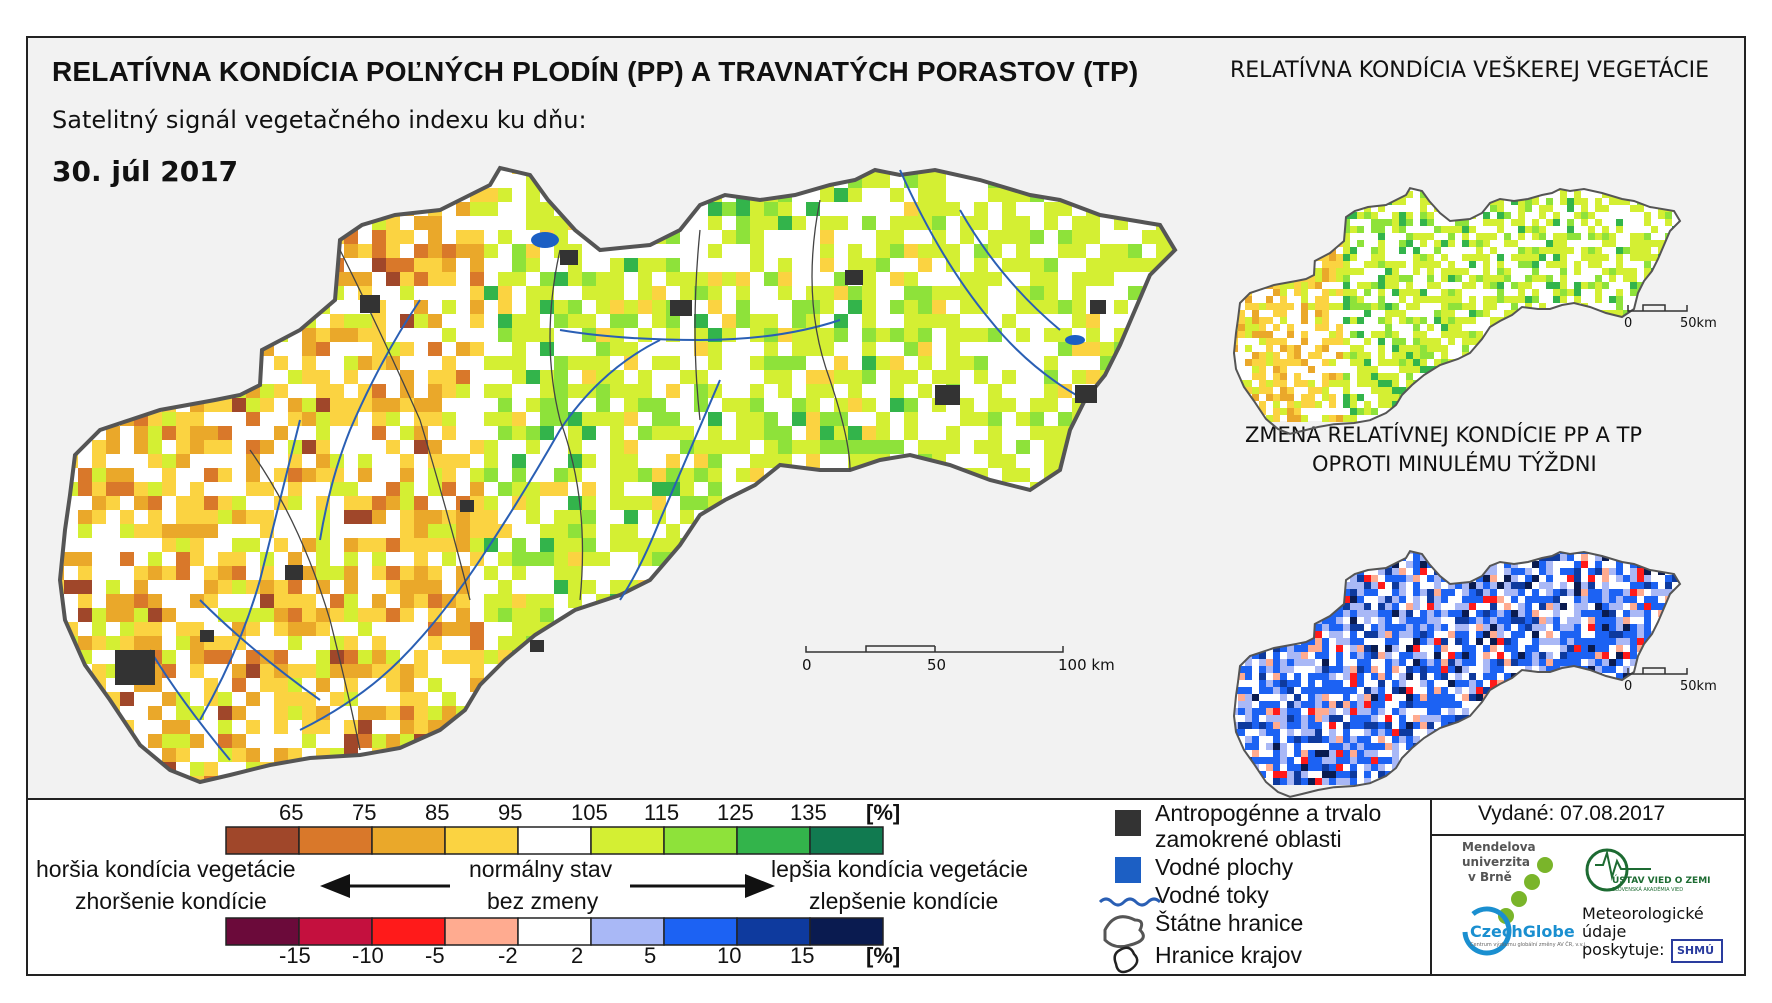 This screenshot has width=1772, height=1003. I want to click on scalebar-sm1-50: 50km, so click(1698, 323).